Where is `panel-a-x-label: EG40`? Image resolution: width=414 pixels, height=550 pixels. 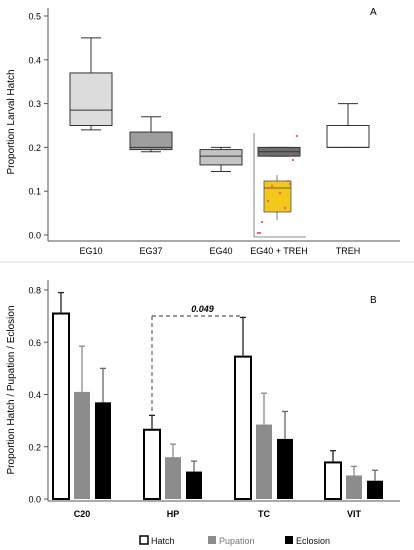
panel-a-x-label: EG40 is located at coordinates (220, 251).